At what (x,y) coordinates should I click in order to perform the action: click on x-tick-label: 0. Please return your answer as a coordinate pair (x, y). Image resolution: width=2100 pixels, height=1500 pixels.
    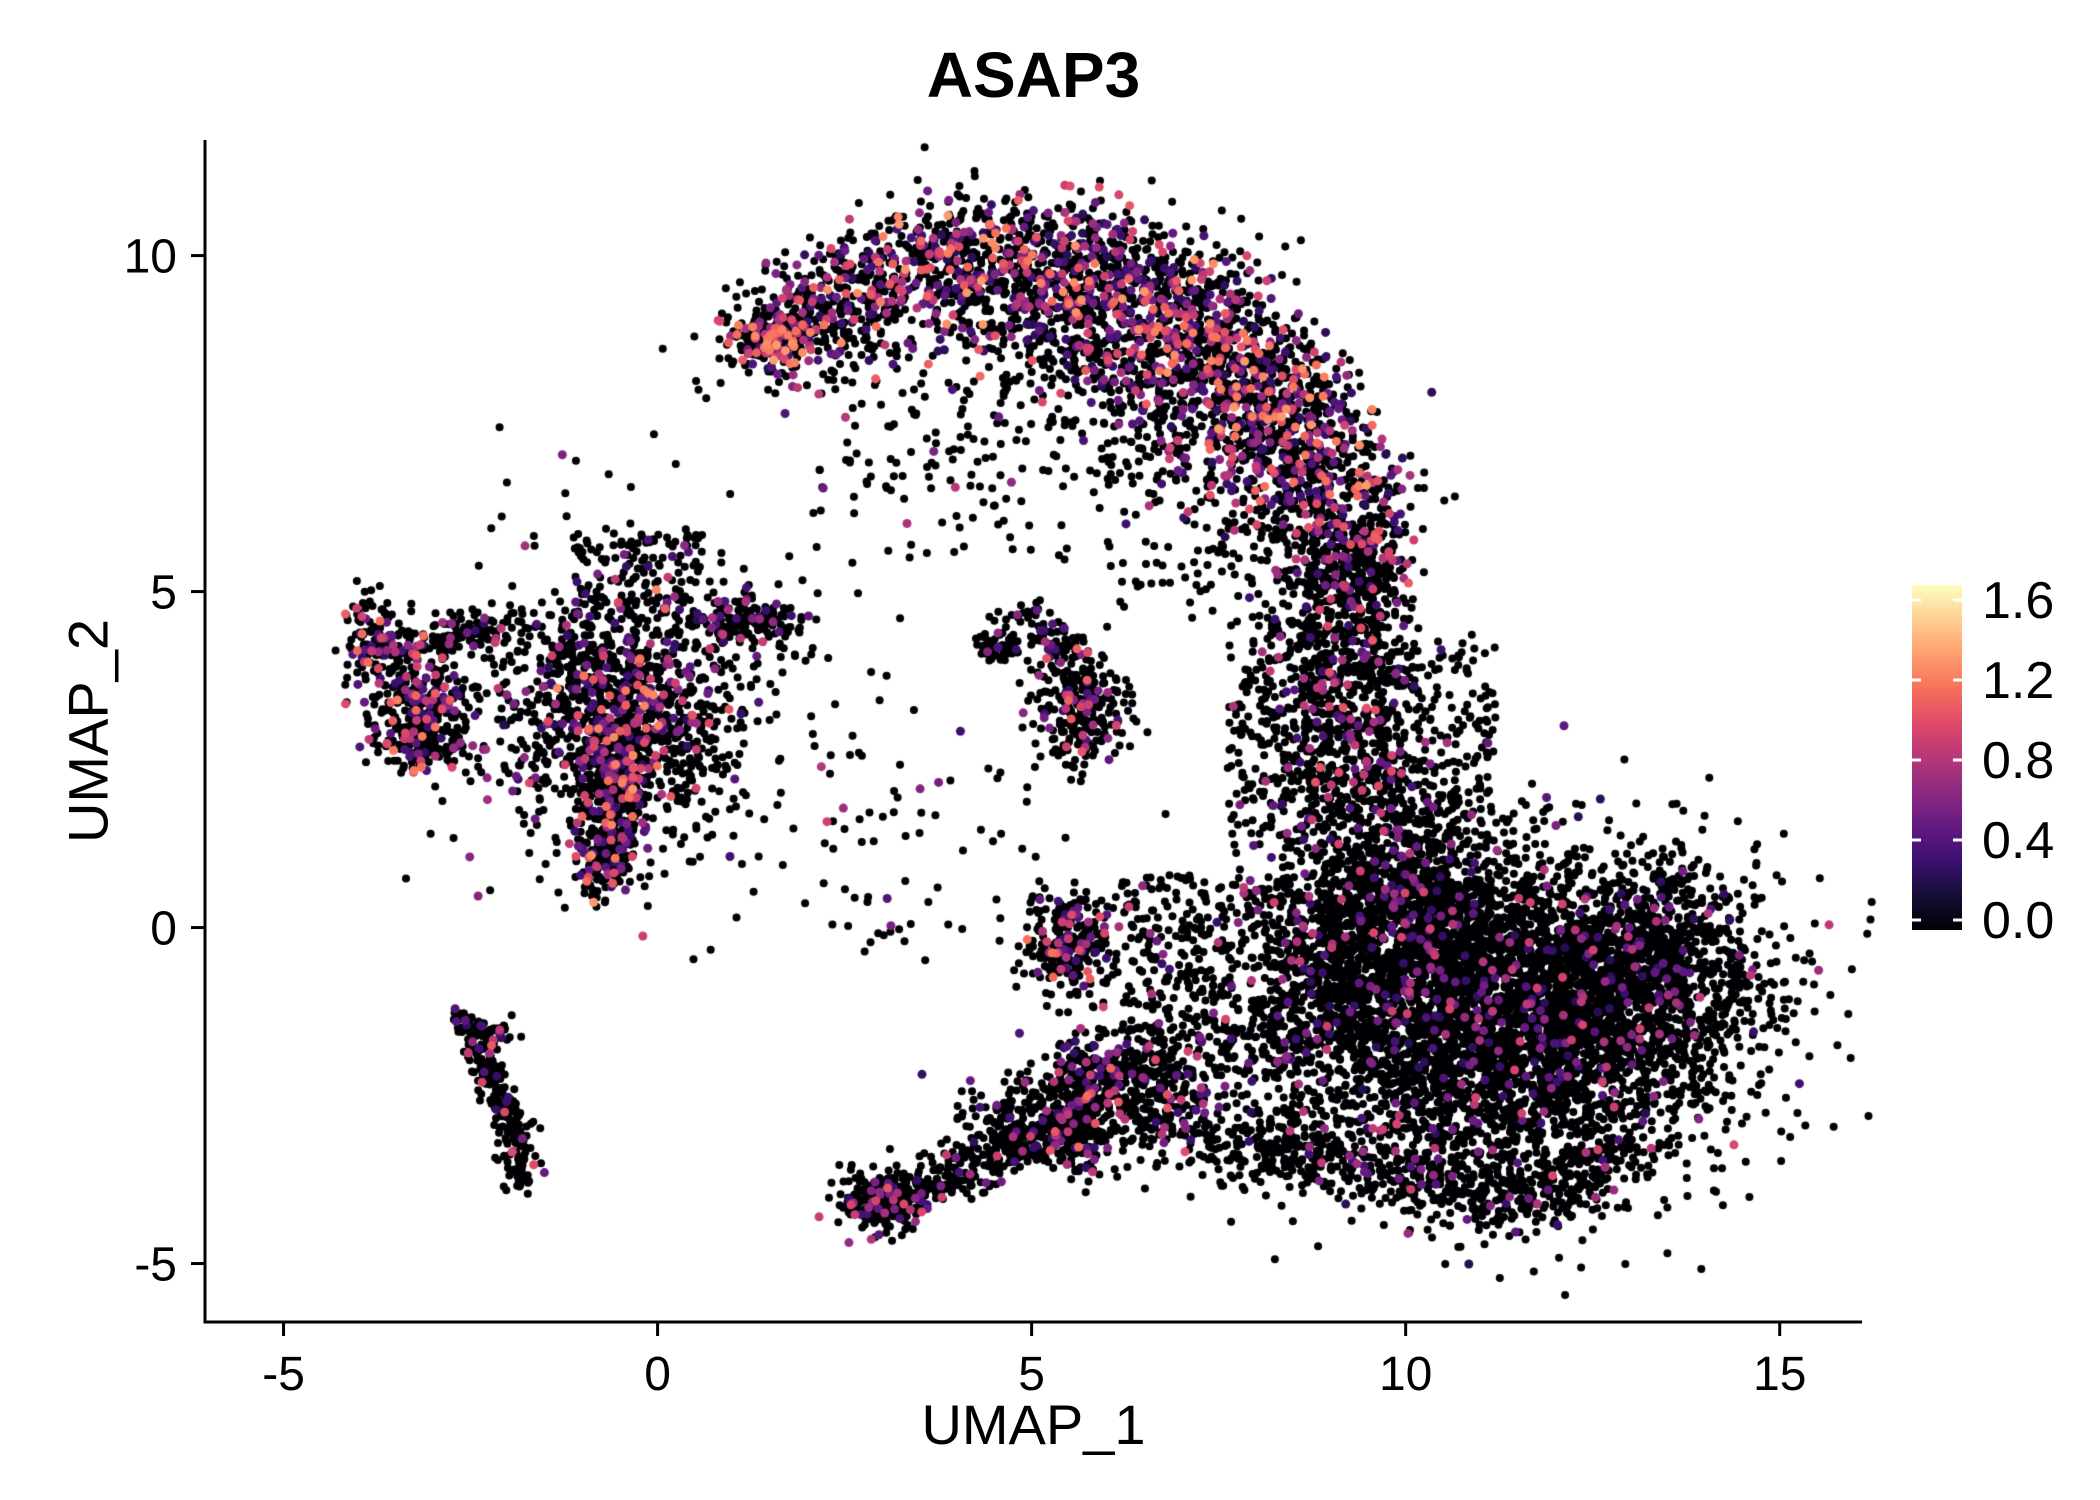
    Looking at the image, I should click on (657, 1374).